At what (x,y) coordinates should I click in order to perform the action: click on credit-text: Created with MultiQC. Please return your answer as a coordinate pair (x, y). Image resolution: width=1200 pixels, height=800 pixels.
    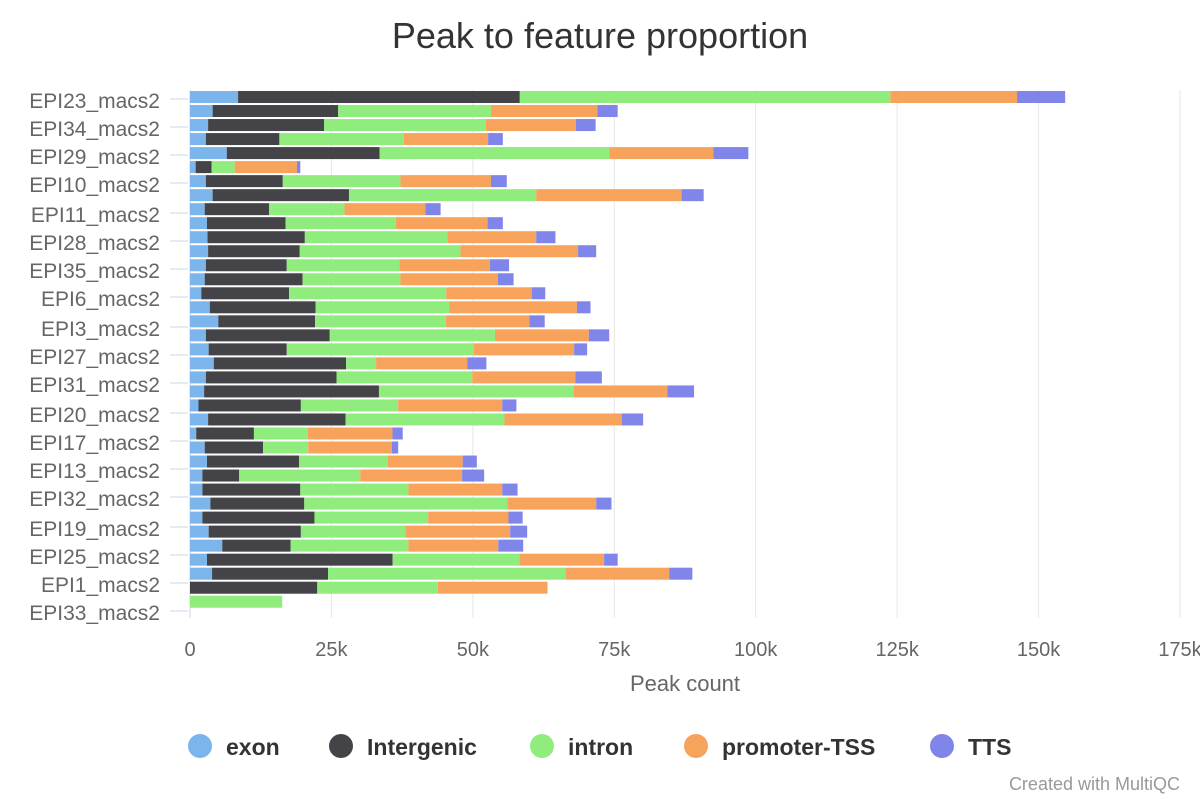
    Looking at the image, I should click on (1094, 784).